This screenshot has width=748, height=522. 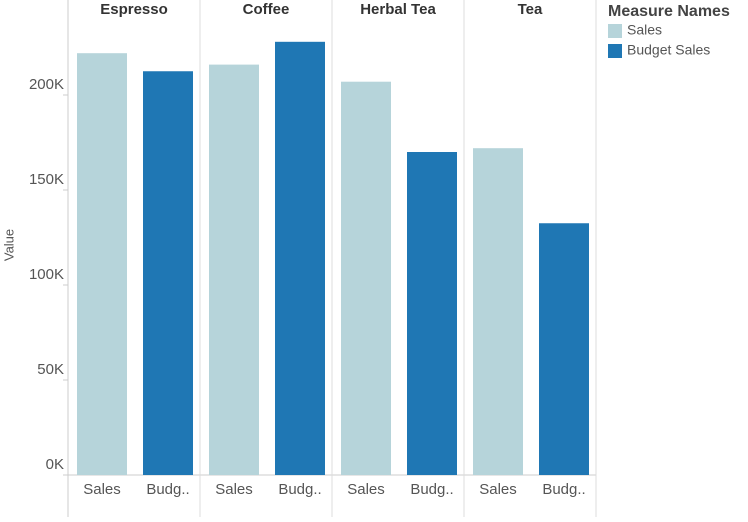 What do you see at coordinates (266, 9) in the screenshot?
I see `panel-header: Coffee` at bounding box center [266, 9].